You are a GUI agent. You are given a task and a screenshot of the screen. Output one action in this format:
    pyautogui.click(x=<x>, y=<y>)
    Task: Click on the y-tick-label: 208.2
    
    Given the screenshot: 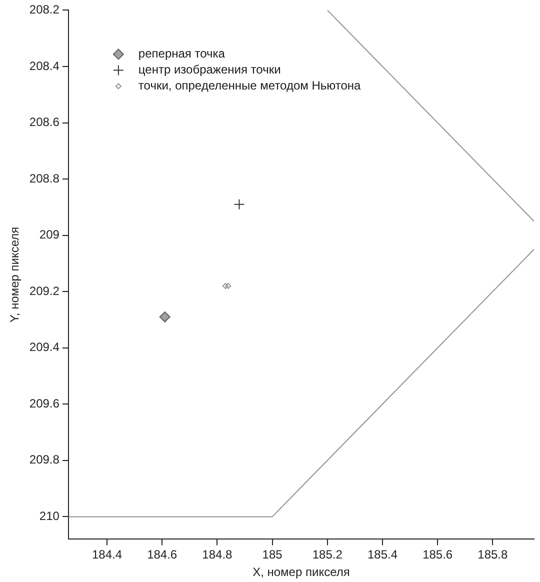 What is the action you would take?
    pyautogui.click(x=44, y=9)
    